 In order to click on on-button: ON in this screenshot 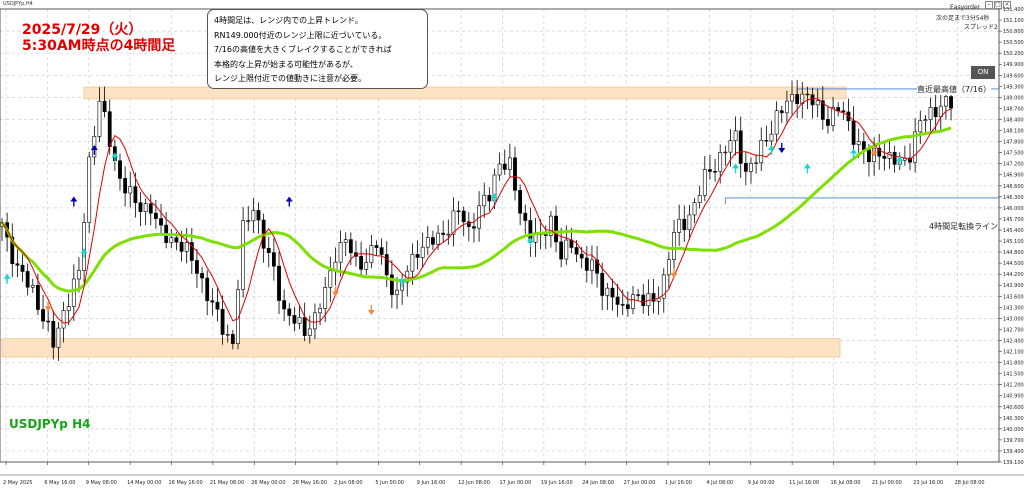, I will do `click(983, 72)`.